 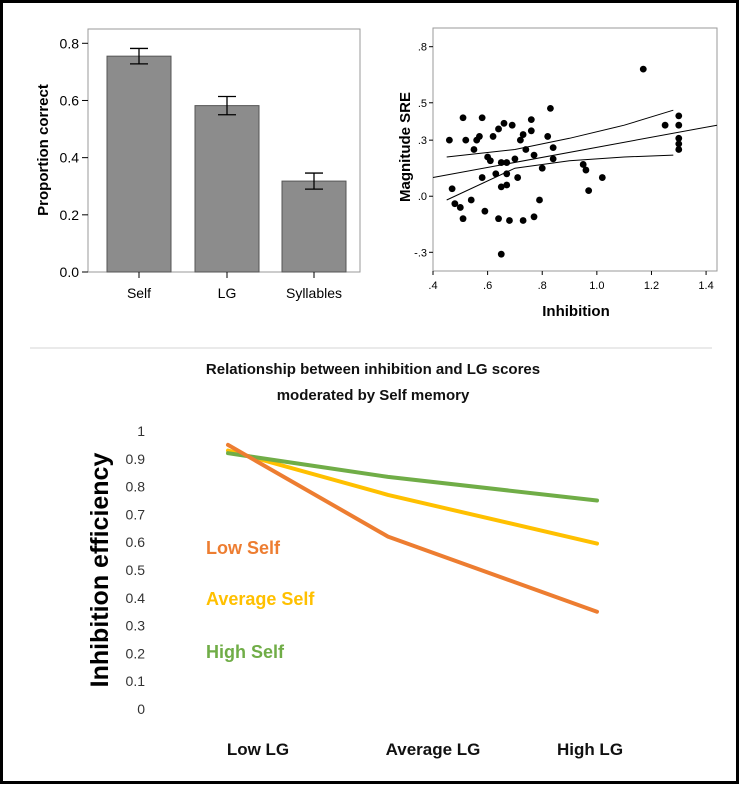 I want to click on line-chart-y-tick-label: 0.1, so click(x=136, y=681).